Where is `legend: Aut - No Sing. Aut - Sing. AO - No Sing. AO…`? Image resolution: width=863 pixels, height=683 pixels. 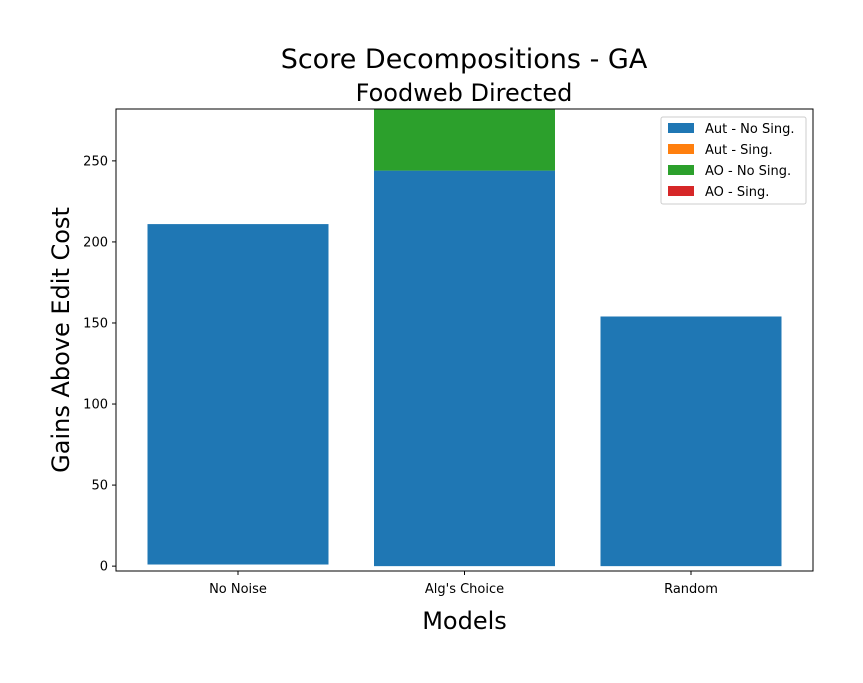 legend: Aut - No Sing. Aut - Sing. AO - No Sing. AO… is located at coordinates (733, 160).